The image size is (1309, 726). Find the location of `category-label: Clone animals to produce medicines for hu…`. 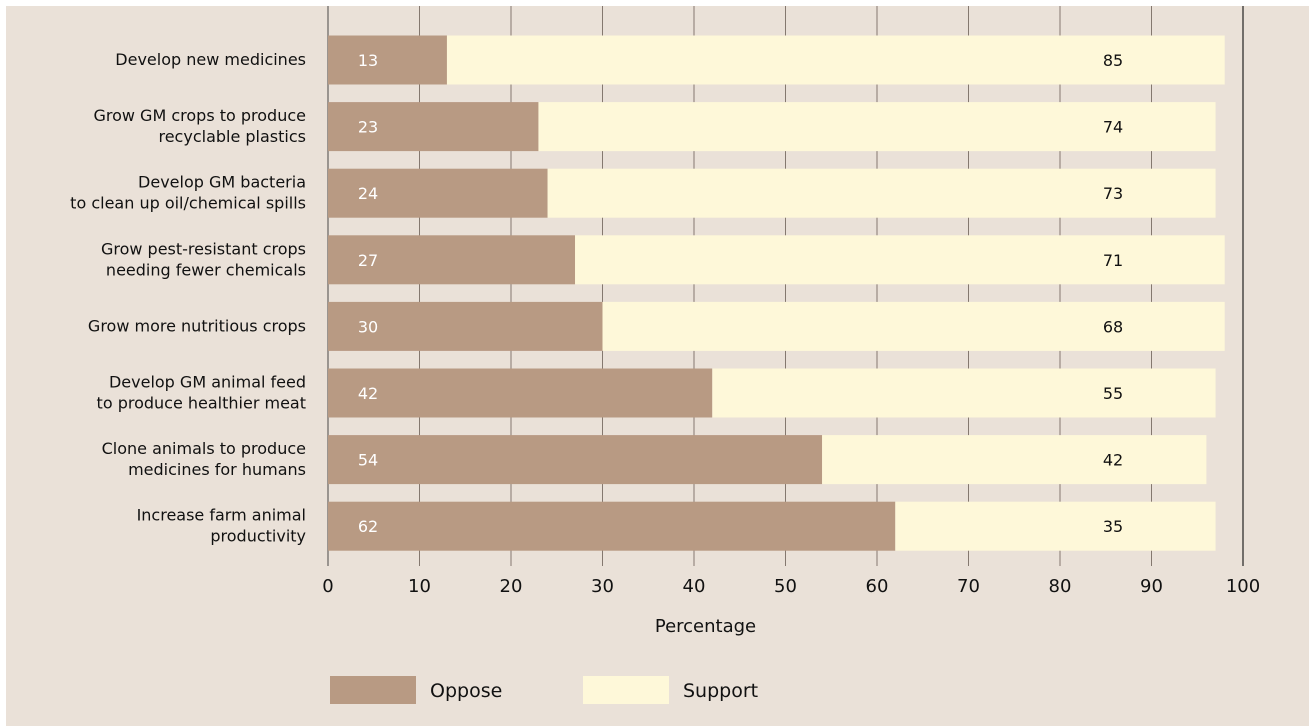

category-label: Clone animals to produce medicines for hu… is located at coordinates (204, 459).